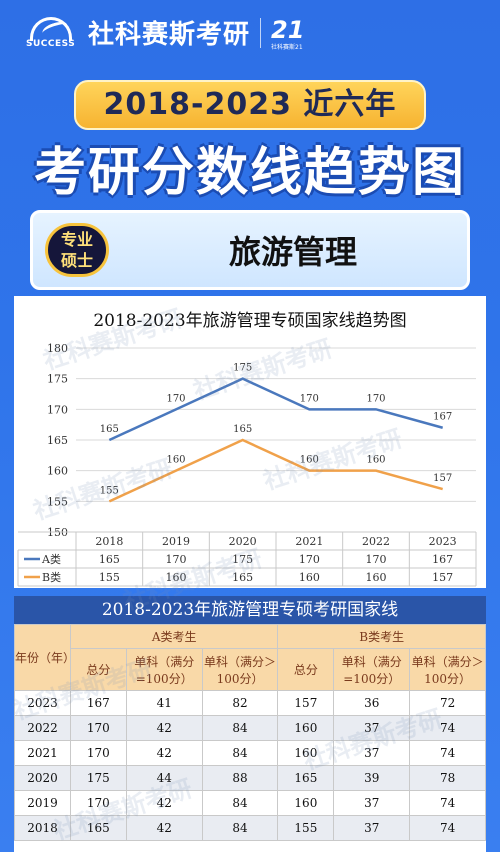 The height and width of the screenshot is (852, 500). I want to click on table-title: 2018-2023年旅游管理专硕考研国家线, so click(250, 610).